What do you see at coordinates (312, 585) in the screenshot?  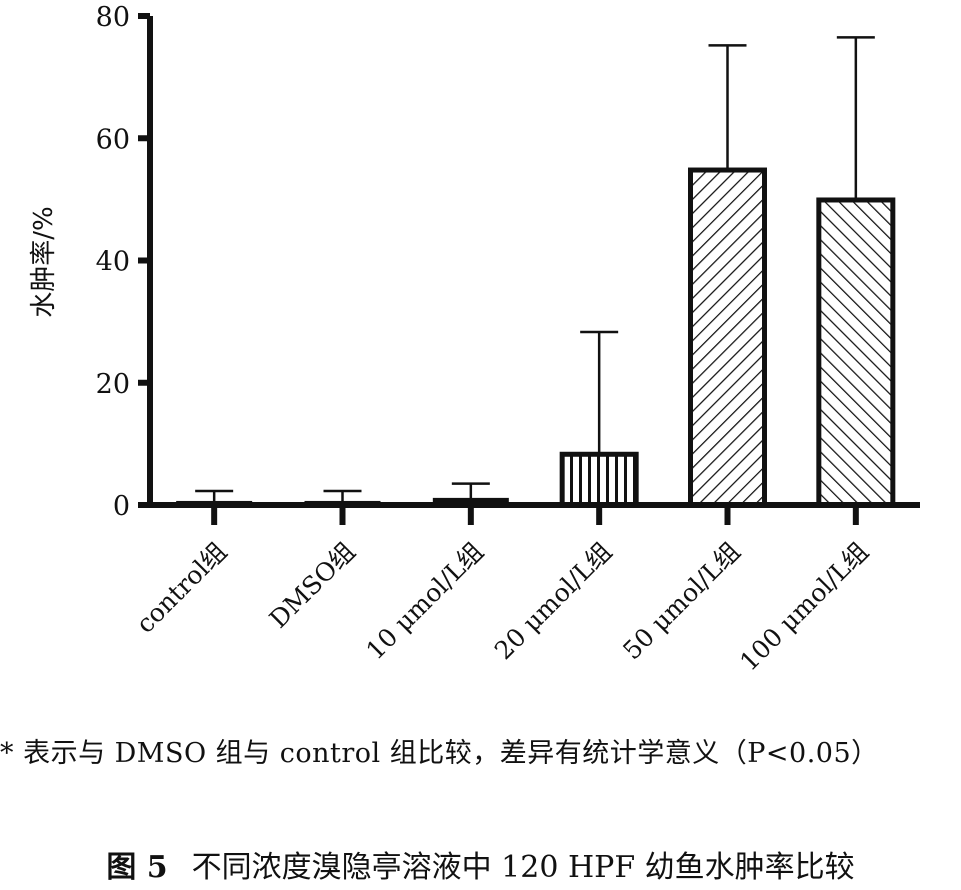 I see `x-tick-label: DMSO组` at bounding box center [312, 585].